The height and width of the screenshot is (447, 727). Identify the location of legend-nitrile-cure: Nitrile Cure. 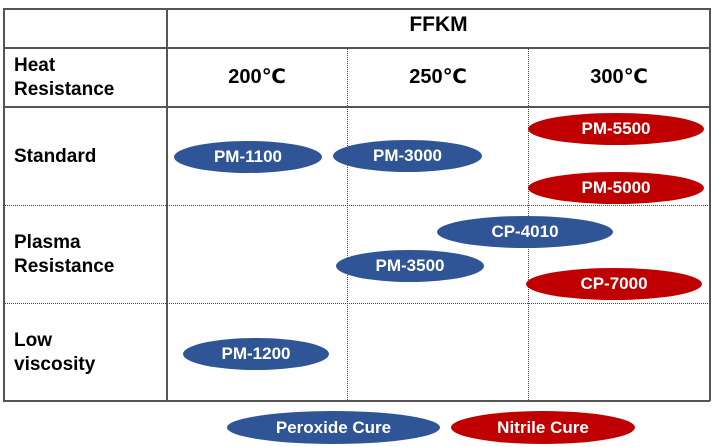
(543, 427).